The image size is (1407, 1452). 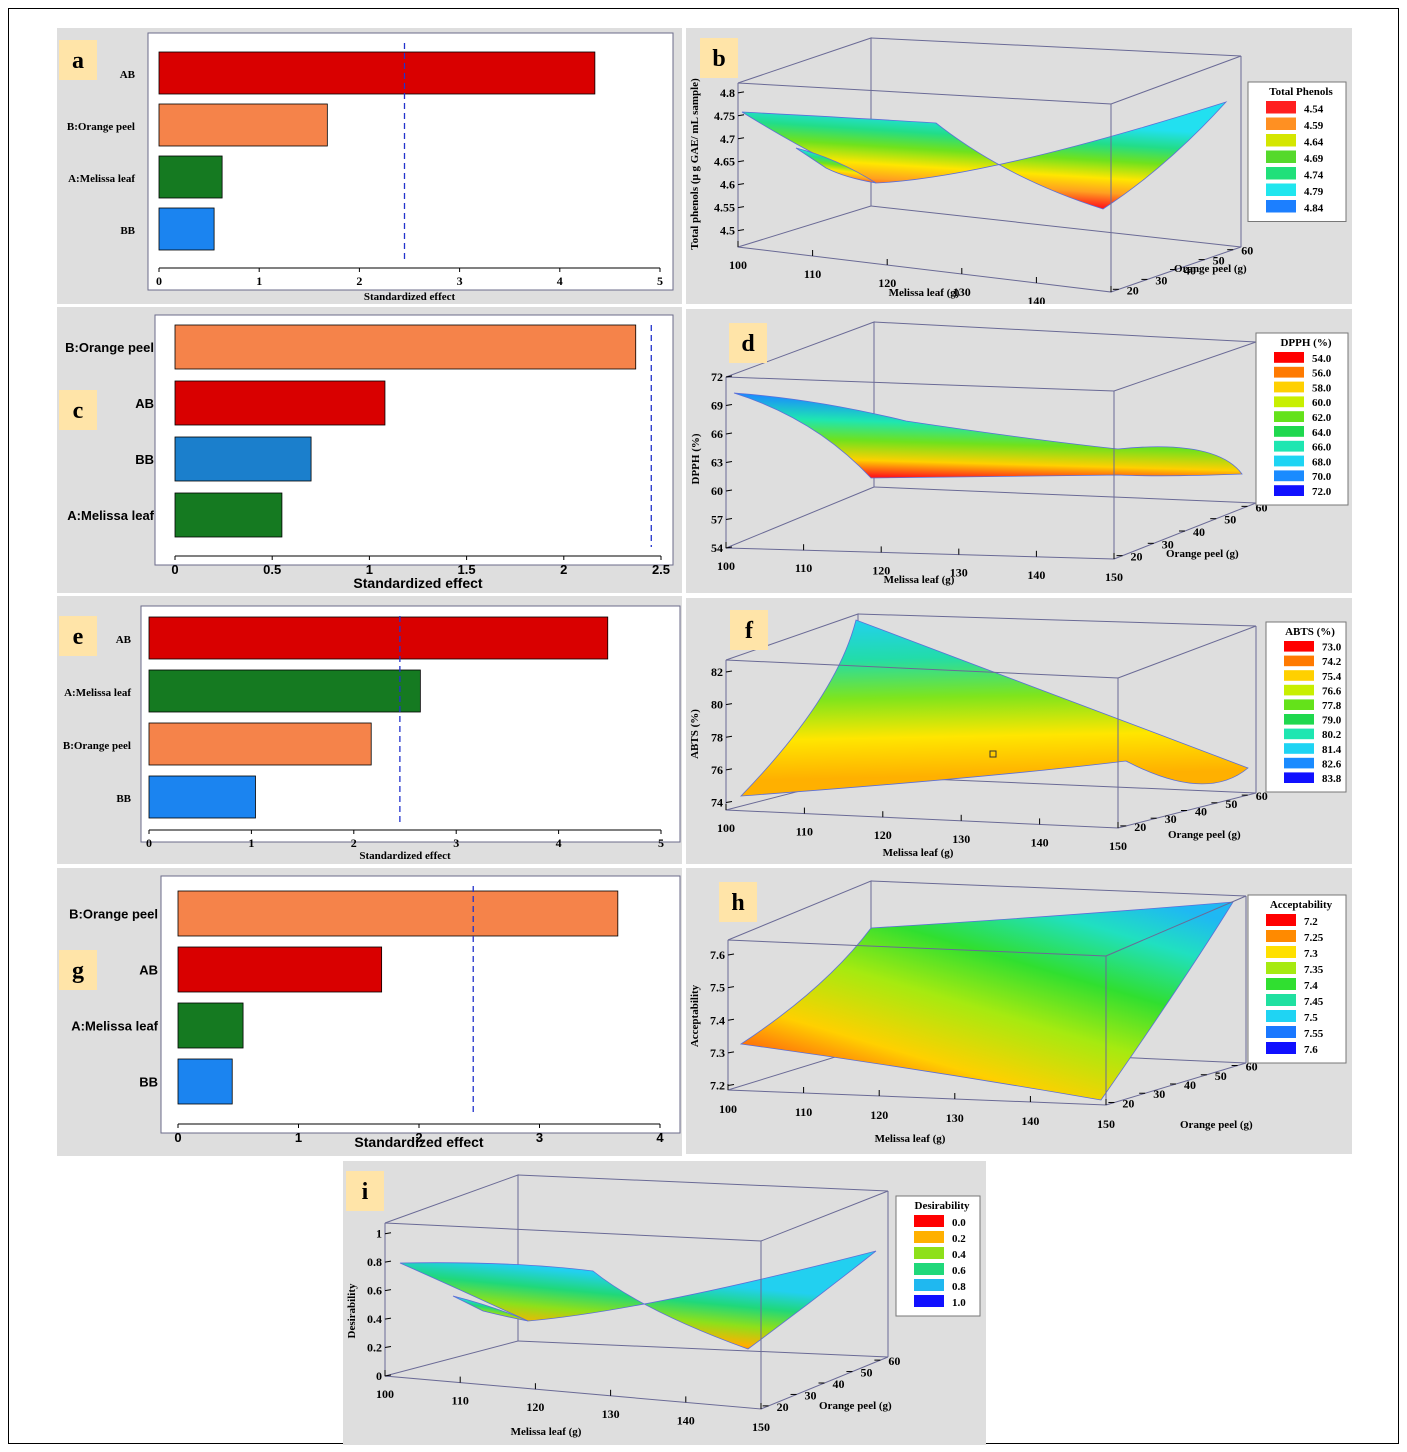 What do you see at coordinates (1332, 648) in the screenshot?
I see `legend-label: 73.0` at bounding box center [1332, 648].